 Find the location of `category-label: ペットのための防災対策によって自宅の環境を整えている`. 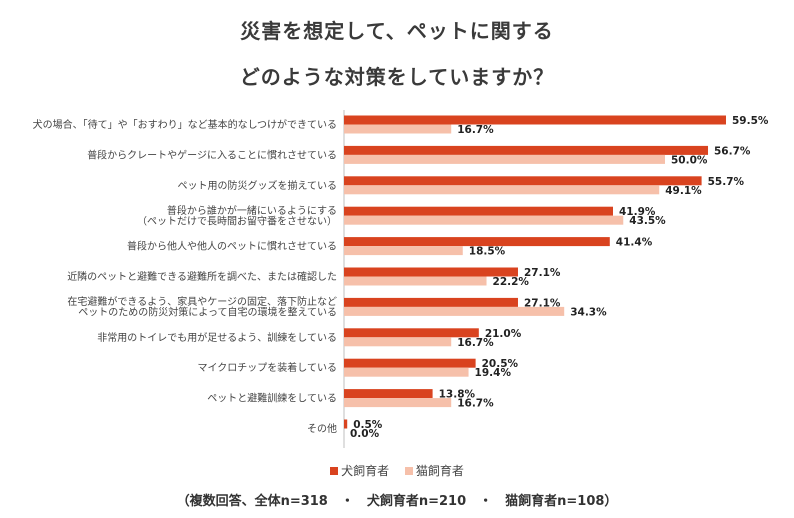

category-label: ペットのための防災対策によって自宅の環境を整えている is located at coordinates (207, 312).